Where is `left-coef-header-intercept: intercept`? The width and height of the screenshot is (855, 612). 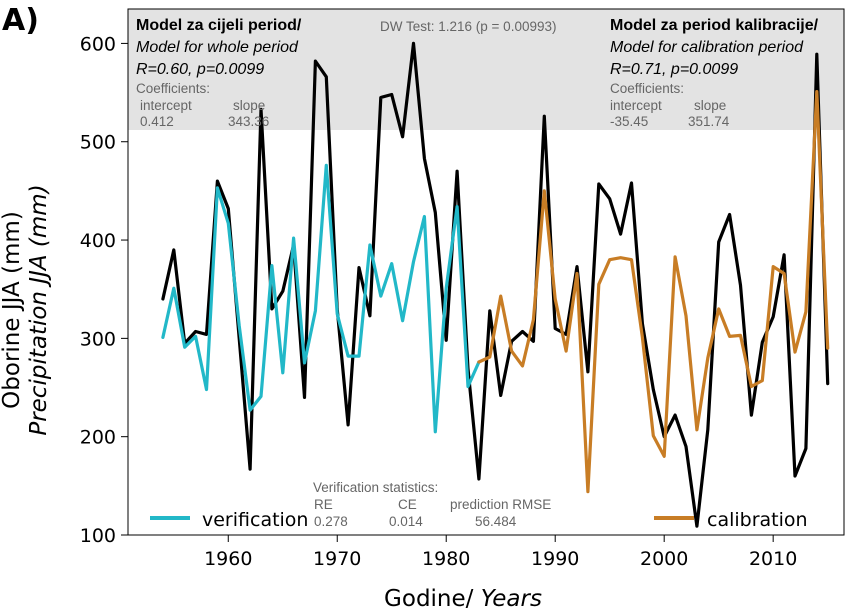
left-coef-header-intercept: intercept is located at coordinates (166, 105).